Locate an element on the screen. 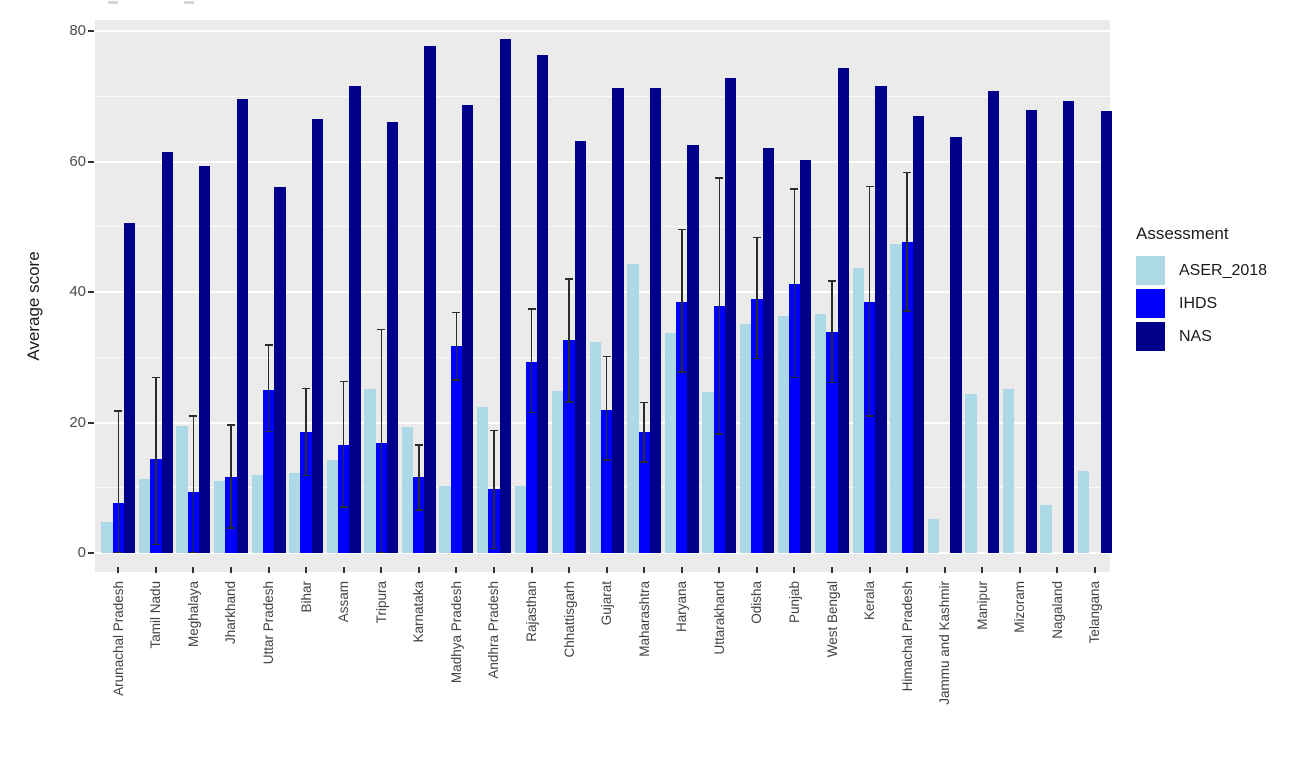 The height and width of the screenshot is (770, 1299). bar-nas-mizoram is located at coordinates (1031, 331).